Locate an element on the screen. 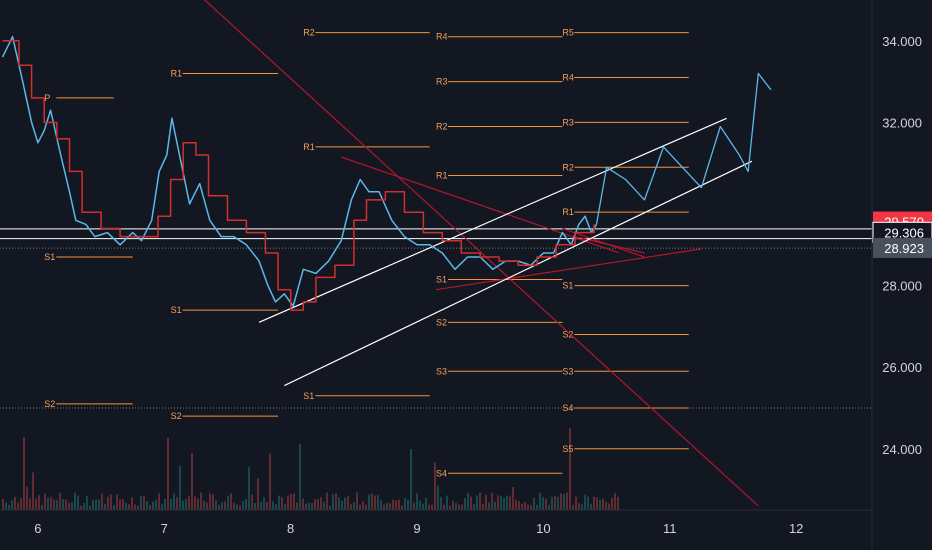 This screenshot has width=932, height=550. y-tick-label: 26.000 is located at coordinates (902, 367).